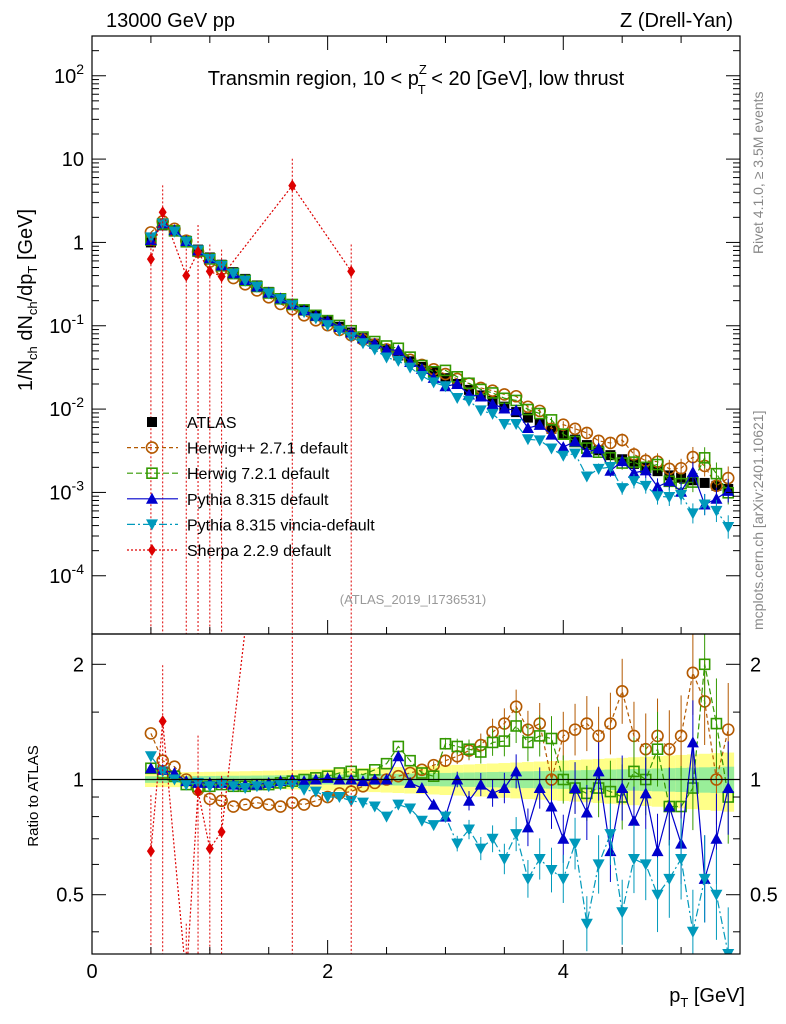 This screenshot has width=786, height=1024. Describe the element at coordinates (258, 500) in the screenshot. I see `legend-label-pythia: Pythia 8.315 default` at that location.